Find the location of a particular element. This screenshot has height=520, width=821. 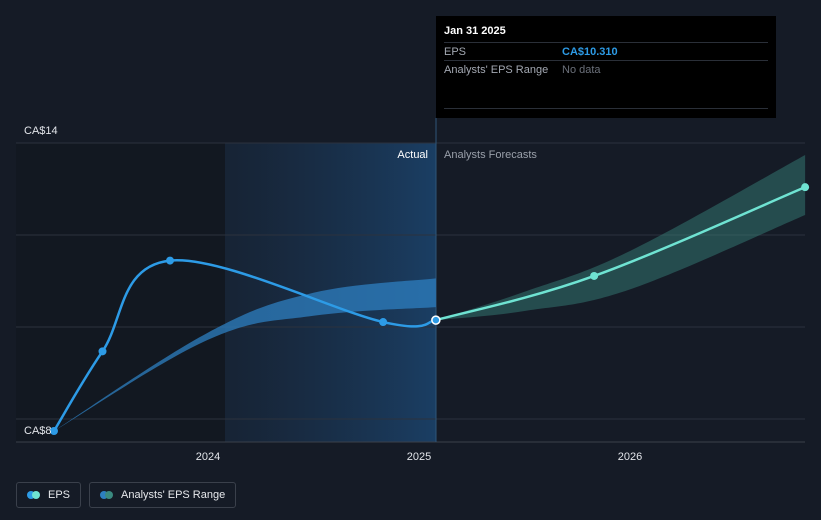

y-axis-bottom-label: CA$8 is located at coordinates (38, 431).